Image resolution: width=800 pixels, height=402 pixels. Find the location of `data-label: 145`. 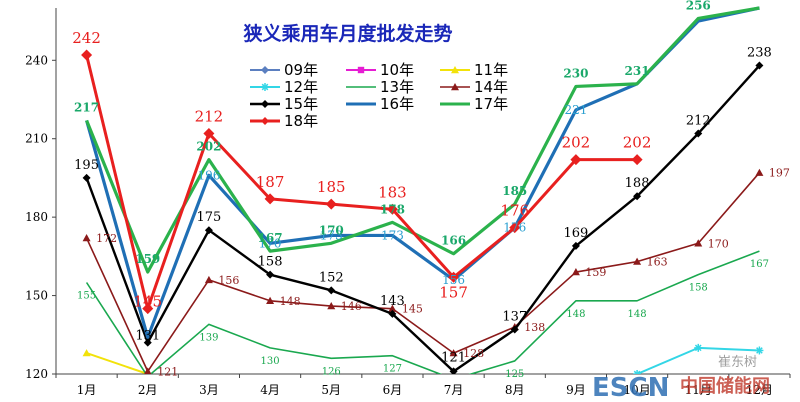

data-label: 145 is located at coordinates (412, 309).